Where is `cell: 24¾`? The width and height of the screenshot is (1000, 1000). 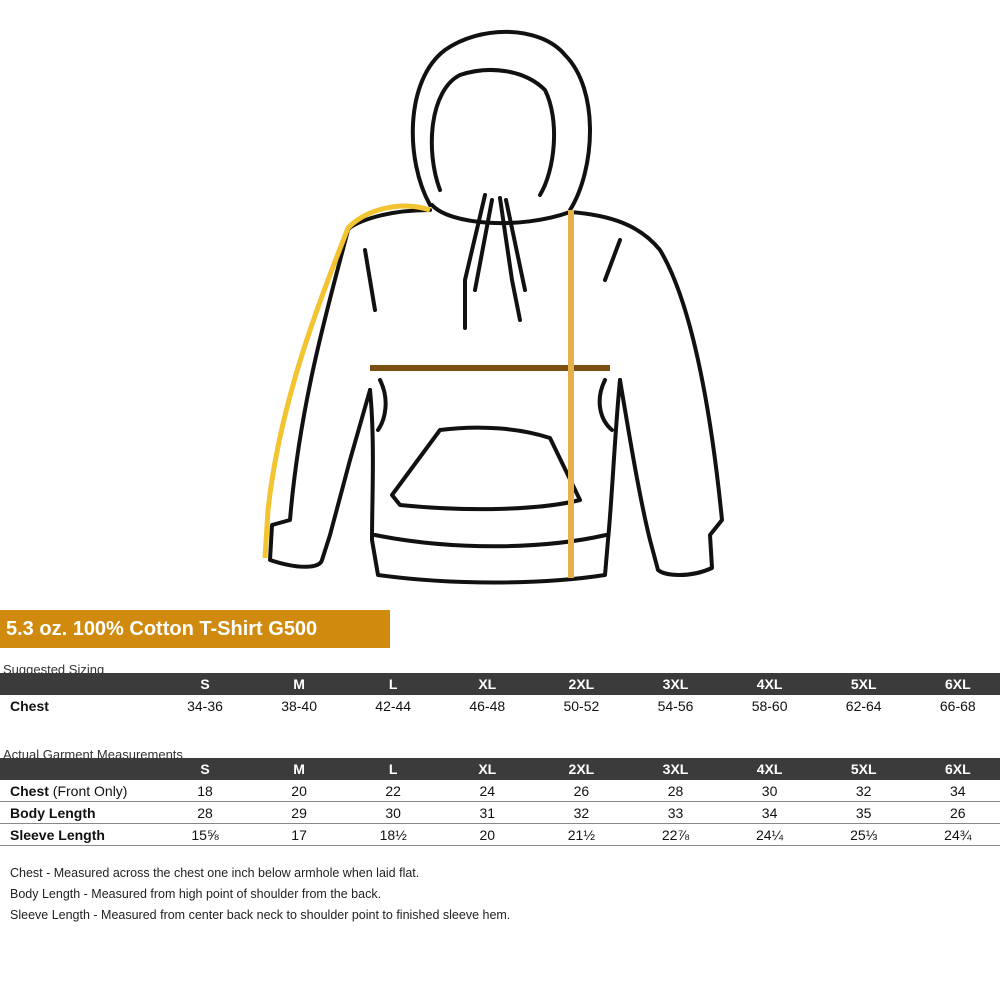 cell: 24¾ is located at coordinates (958, 835).